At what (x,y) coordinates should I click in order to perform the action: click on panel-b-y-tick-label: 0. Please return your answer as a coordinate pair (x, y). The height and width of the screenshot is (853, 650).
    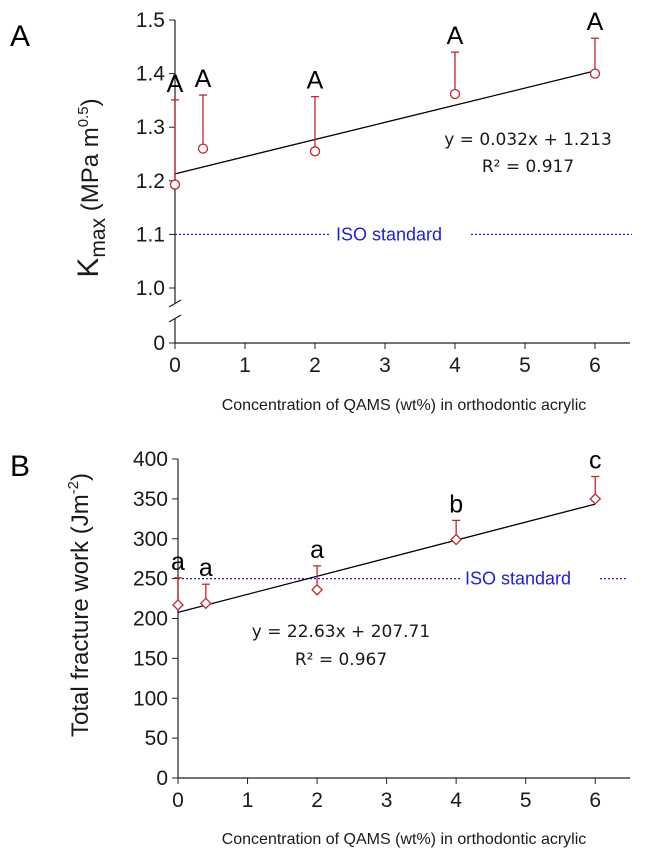
    Looking at the image, I should click on (162, 778).